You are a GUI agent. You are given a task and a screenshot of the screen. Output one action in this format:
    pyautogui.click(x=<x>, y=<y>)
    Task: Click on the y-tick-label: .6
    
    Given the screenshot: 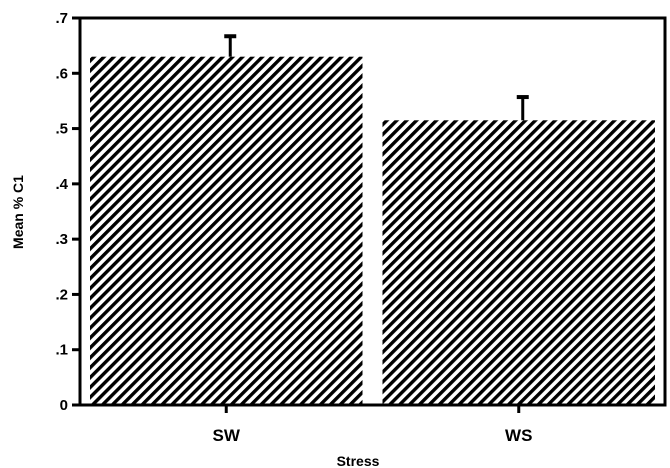 What is the action you would take?
    pyautogui.click(x=61, y=73)
    